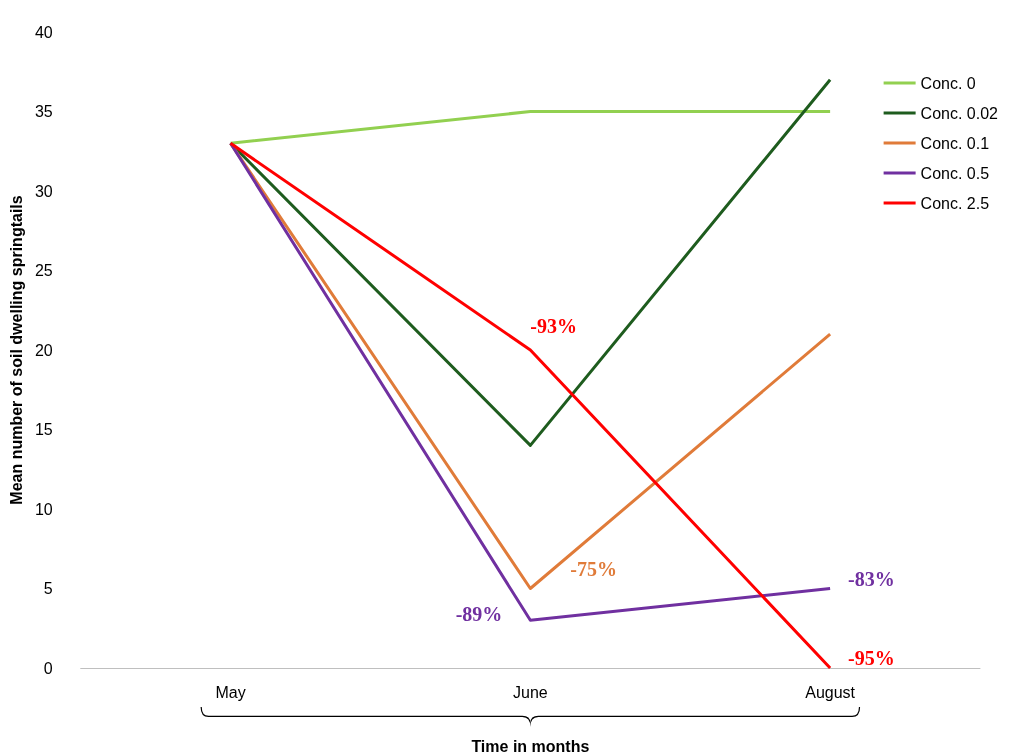 The width and height of the screenshot is (1033, 756). Describe the element at coordinates (48, 588) in the screenshot. I see `y-tick-label: 5` at that location.